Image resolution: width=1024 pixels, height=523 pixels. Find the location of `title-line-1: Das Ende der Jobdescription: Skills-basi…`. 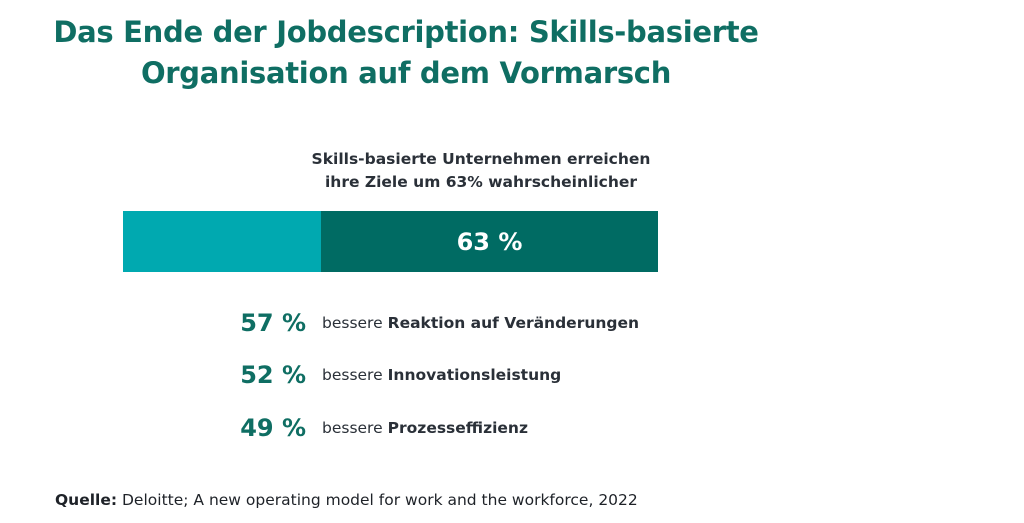

title-line-1: Das Ende der Jobdescription: Skills-basi… is located at coordinates (406, 32).